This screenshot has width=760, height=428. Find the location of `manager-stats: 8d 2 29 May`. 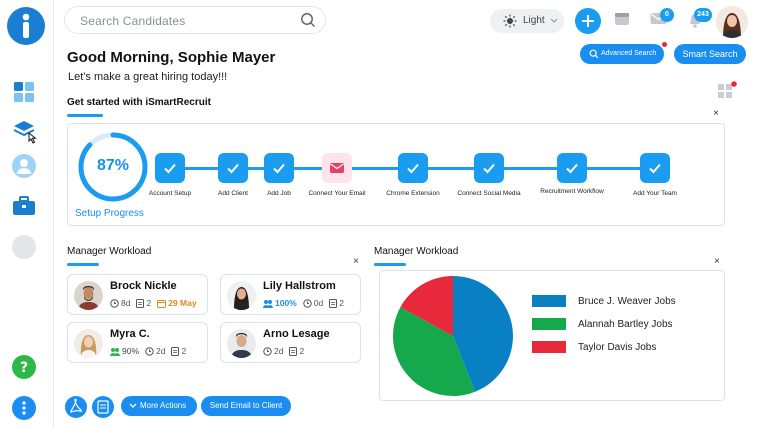

manager-stats: 8d 2 29 May is located at coordinates (153, 303).